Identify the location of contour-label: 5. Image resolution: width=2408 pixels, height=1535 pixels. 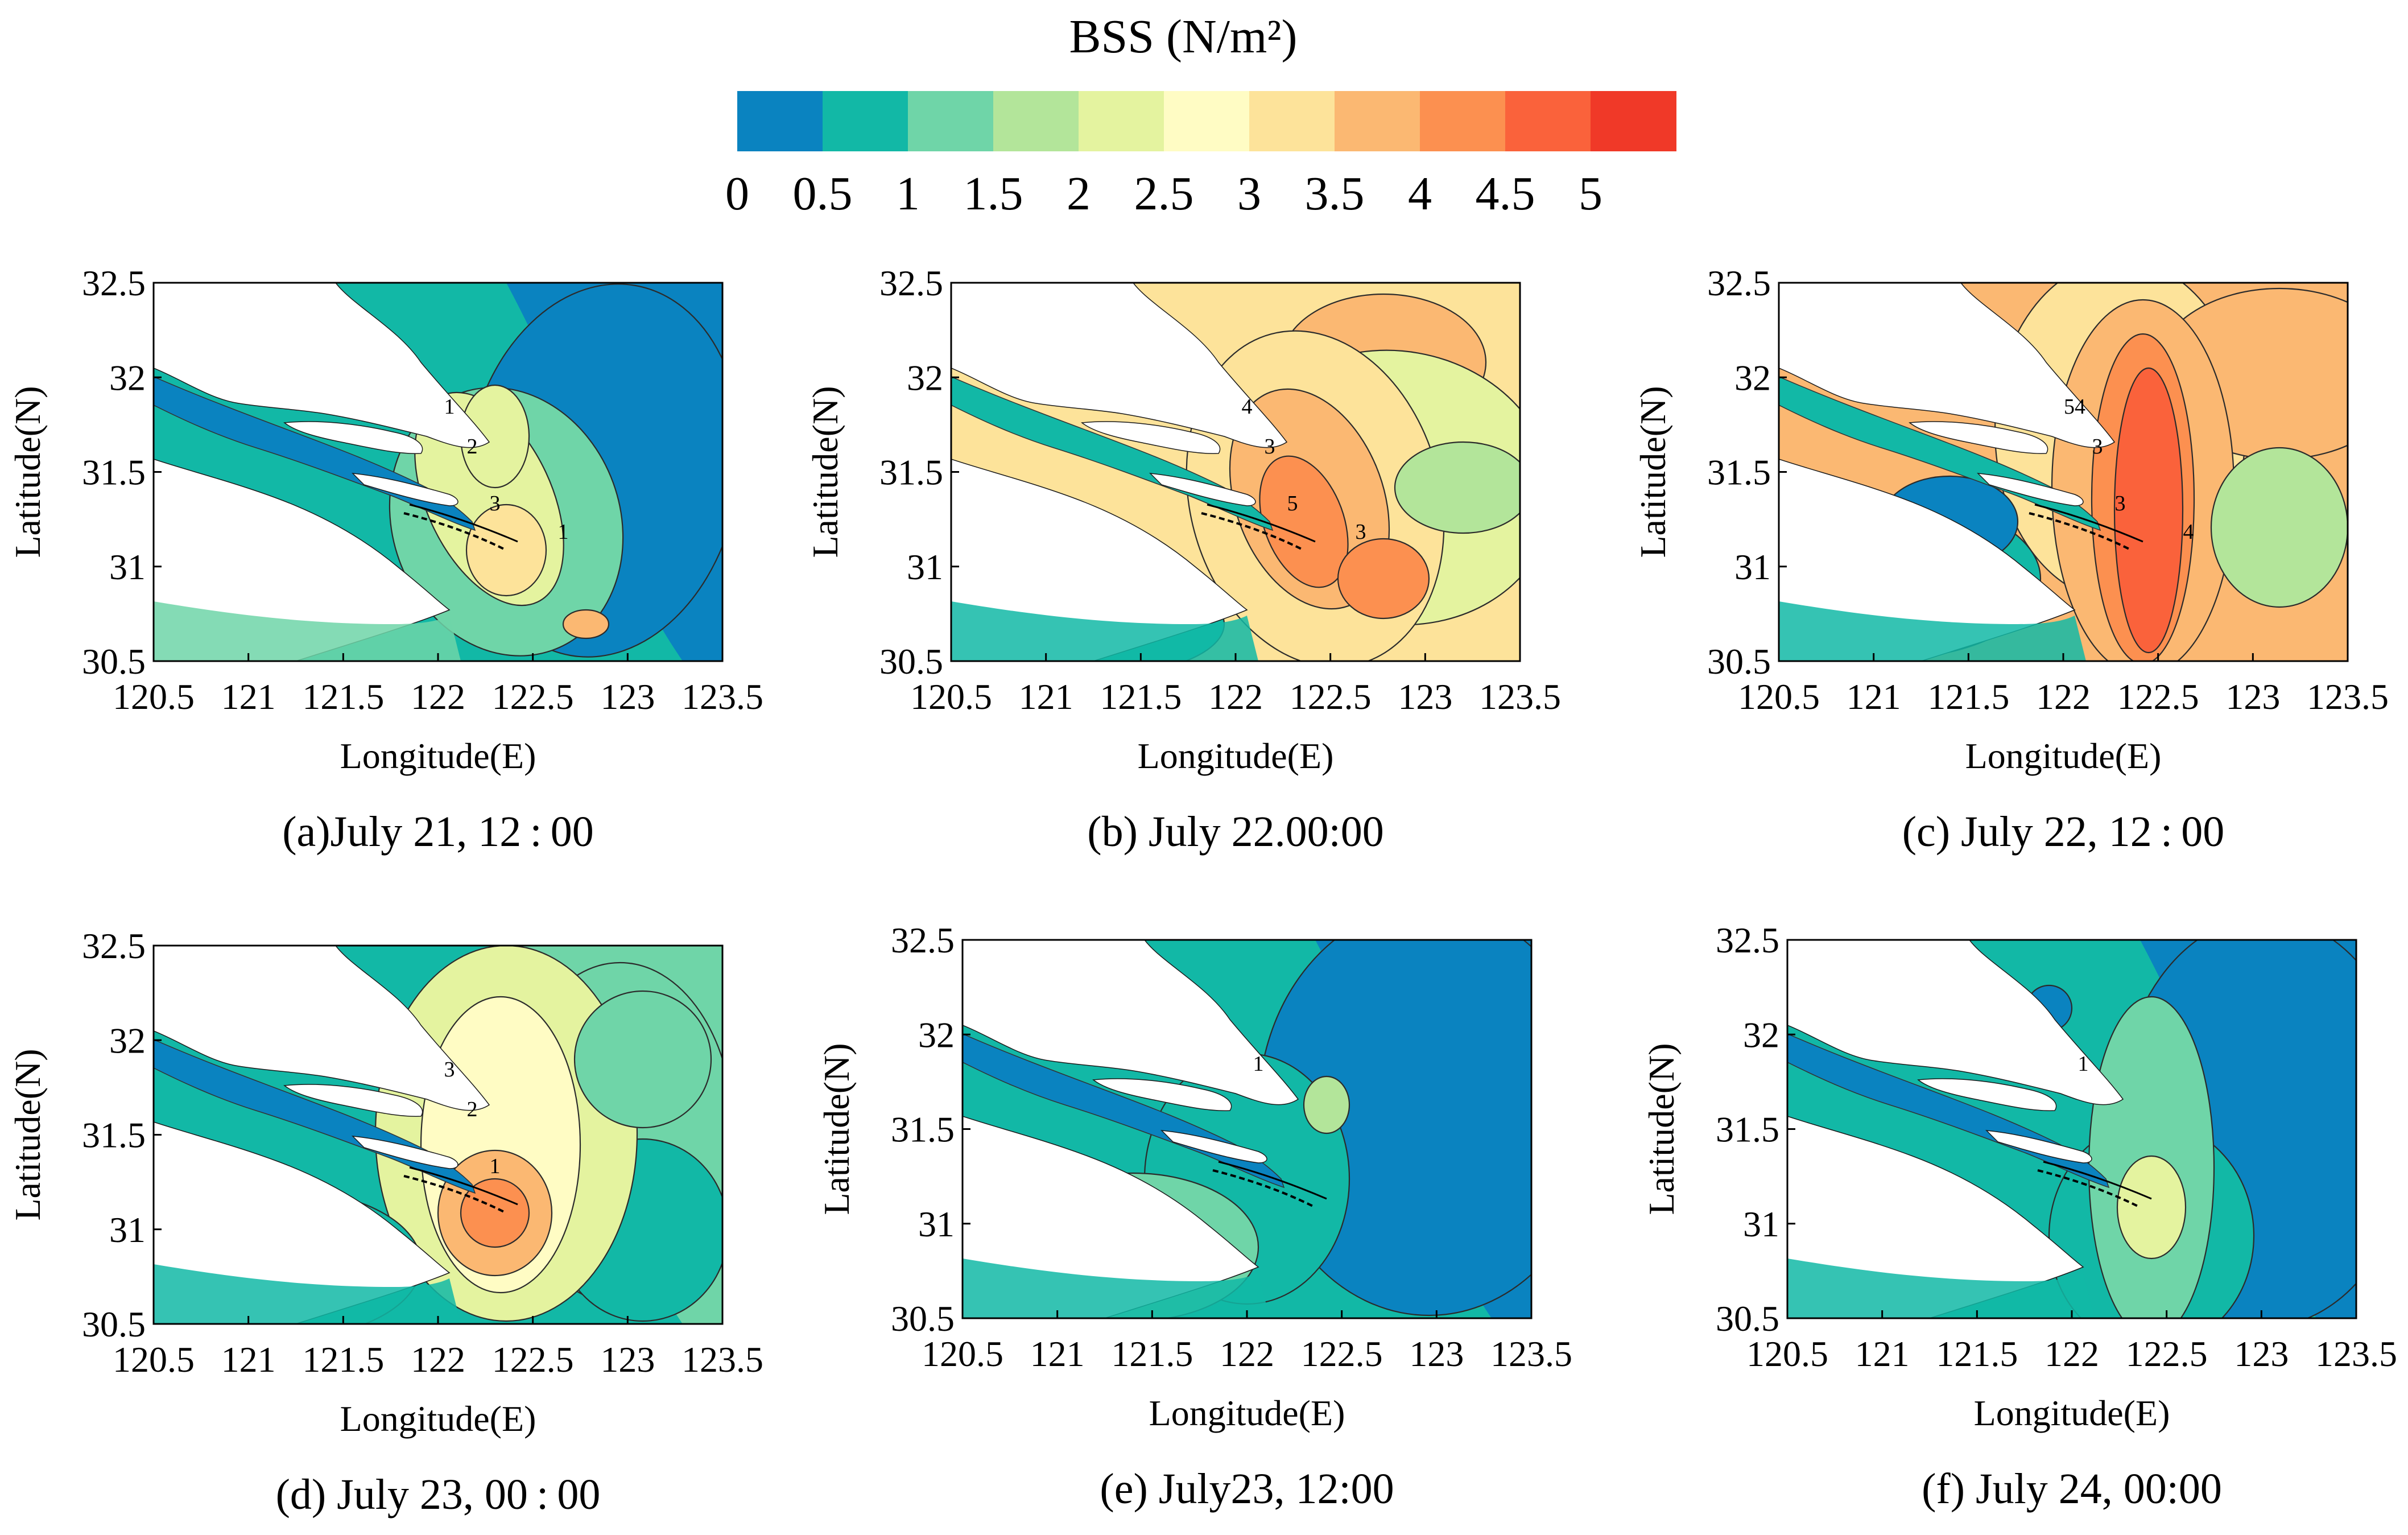
(1292, 503).